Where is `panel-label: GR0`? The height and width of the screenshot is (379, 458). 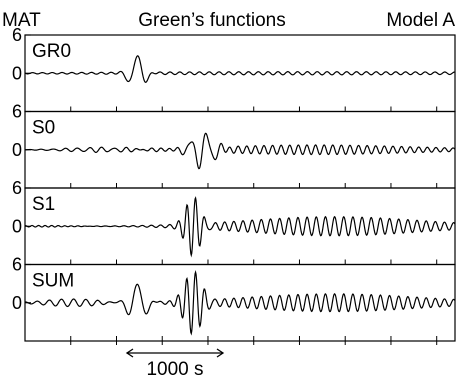 panel-label: GR0 is located at coordinates (51, 51).